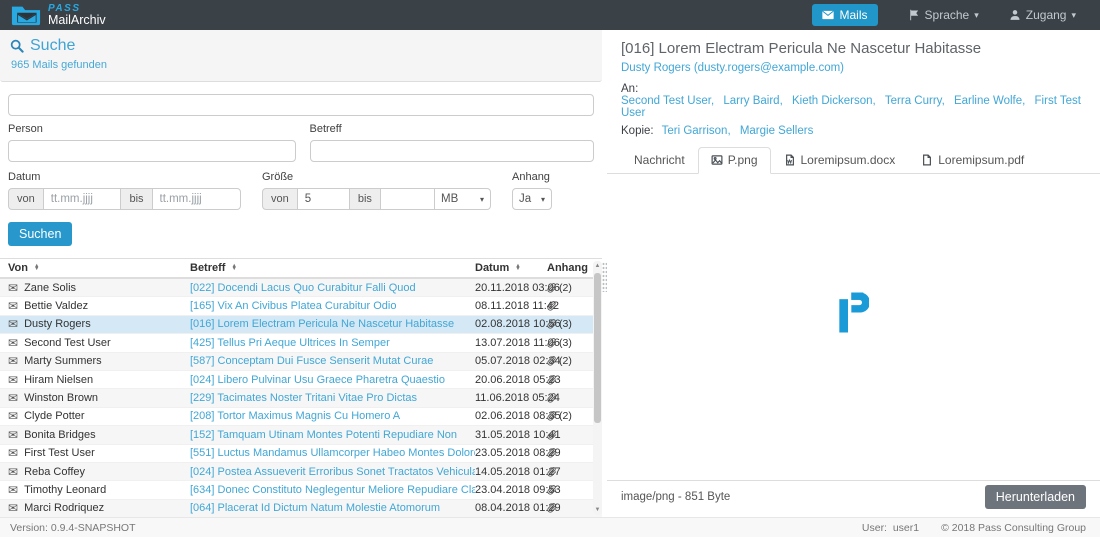  Describe the element at coordinates (597, 510) in the screenshot. I see `scroll-down-icon: ▼` at that location.